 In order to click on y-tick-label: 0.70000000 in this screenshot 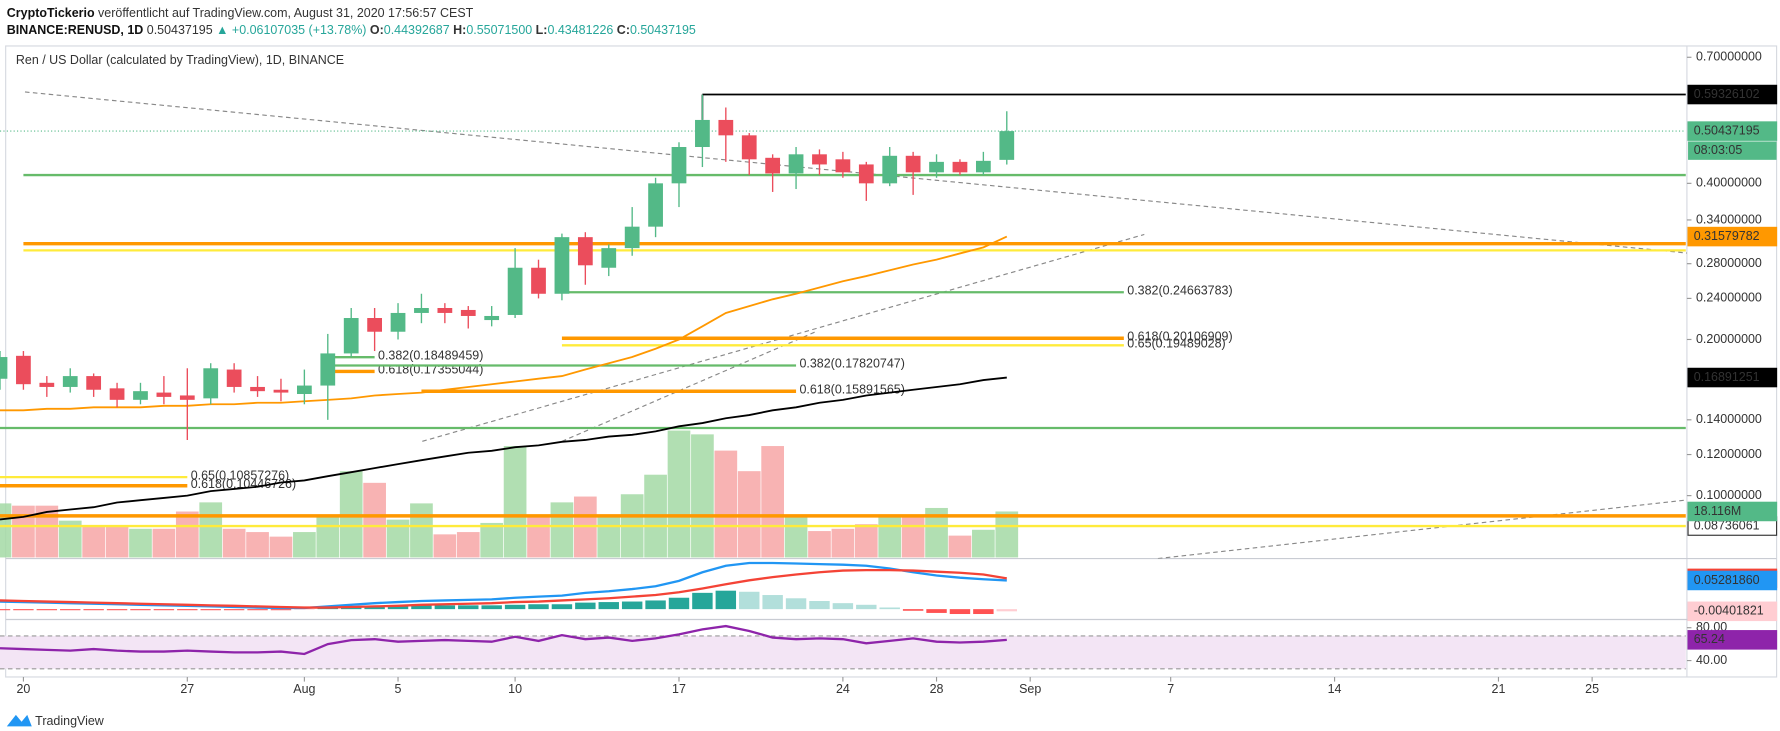, I will do `click(1729, 57)`.